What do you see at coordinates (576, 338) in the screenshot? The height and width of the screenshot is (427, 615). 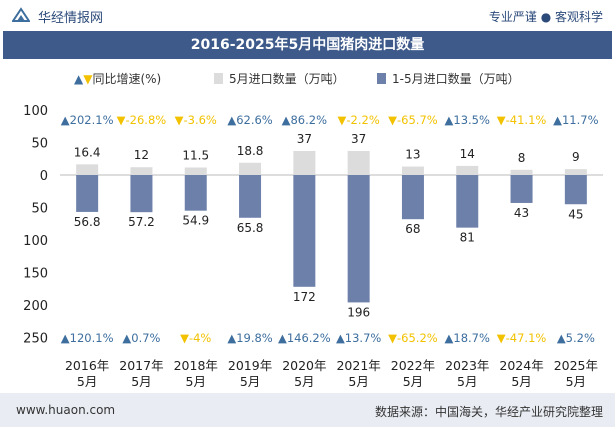 I see `growth-ytd-label: ▲5.2%` at bounding box center [576, 338].